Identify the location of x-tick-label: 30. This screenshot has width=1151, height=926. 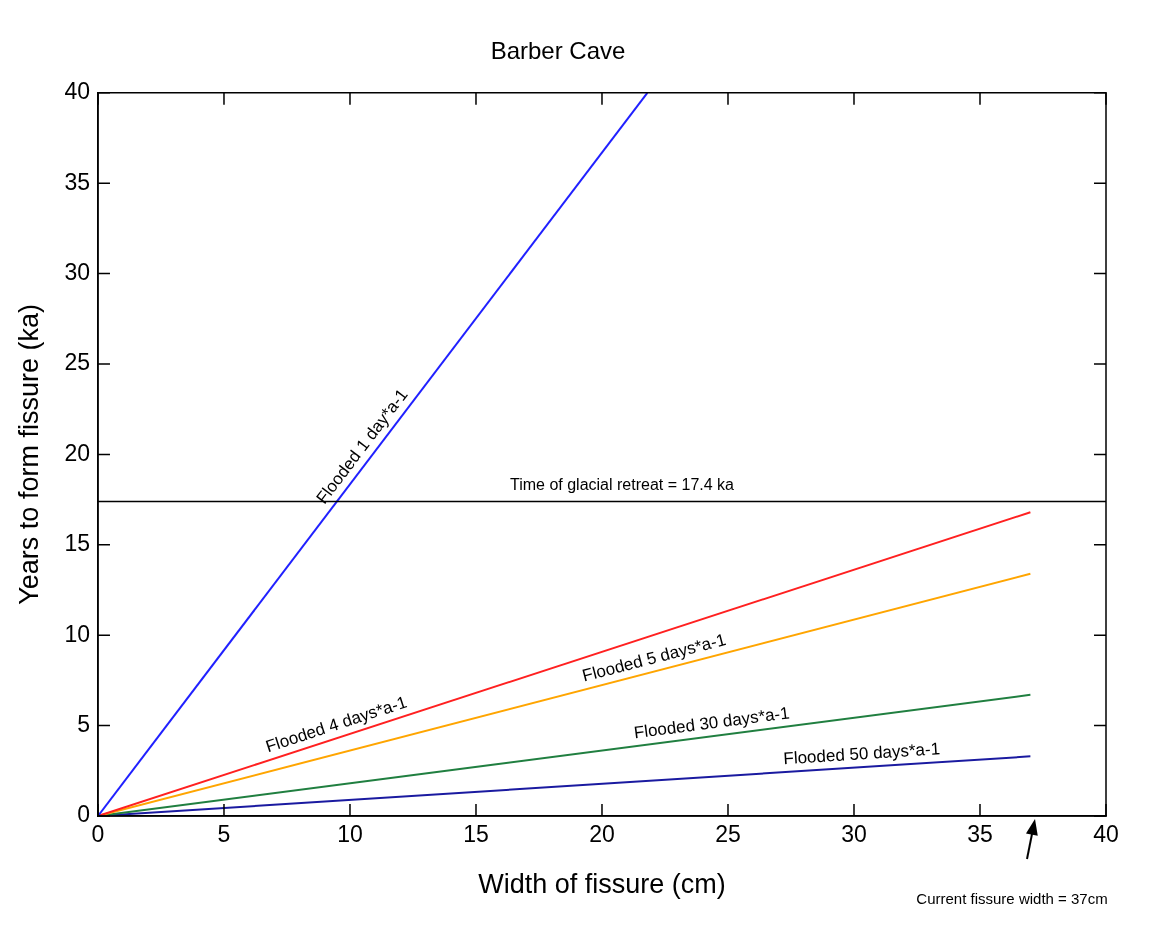
(854, 834).